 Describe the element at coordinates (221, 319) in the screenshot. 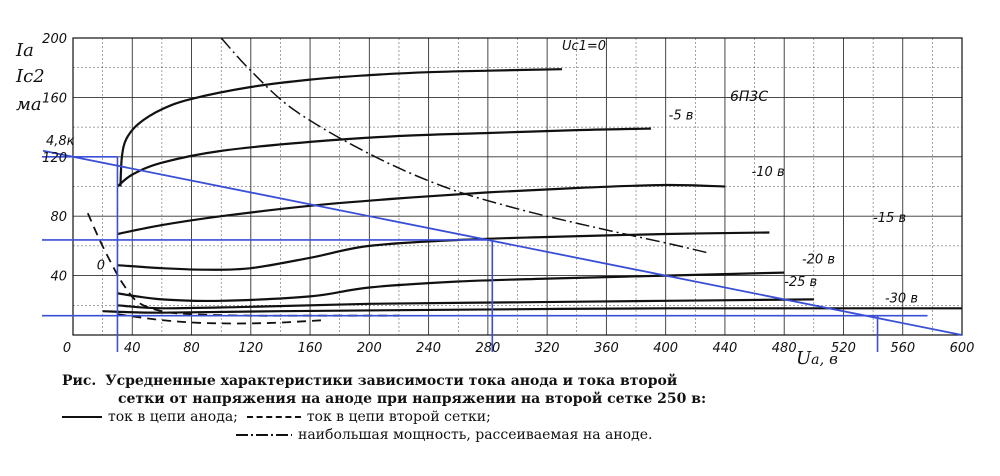

I see `curve-screen` at that location.